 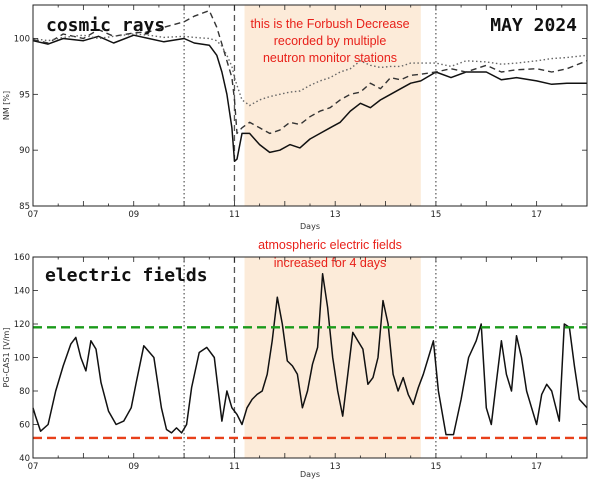 What do you see at coordinates (24, 392) in the screenshot?
I see `y-tick-label: 80` at bounding box center [24, 392].